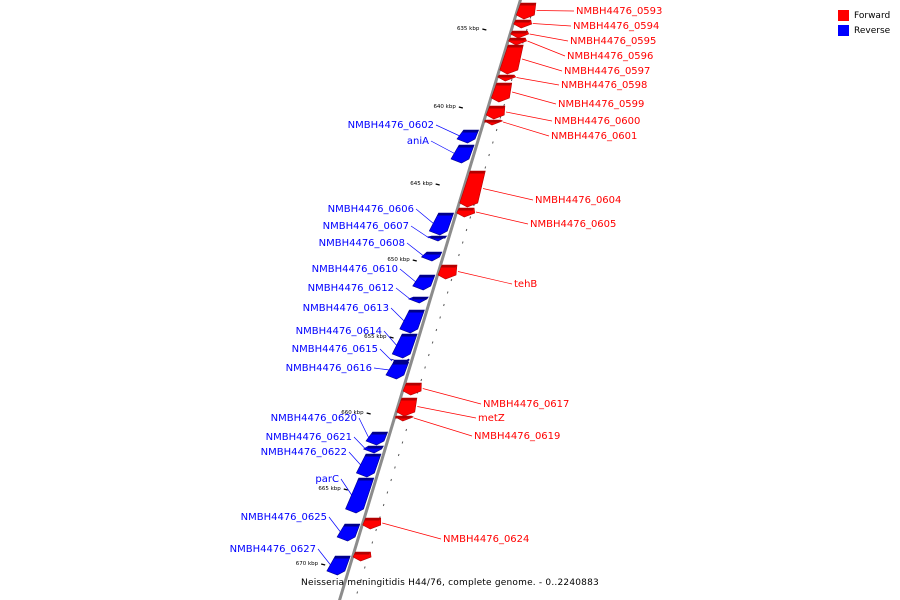  I want to click on scale-label: 640 kbp, so click(444, 107).